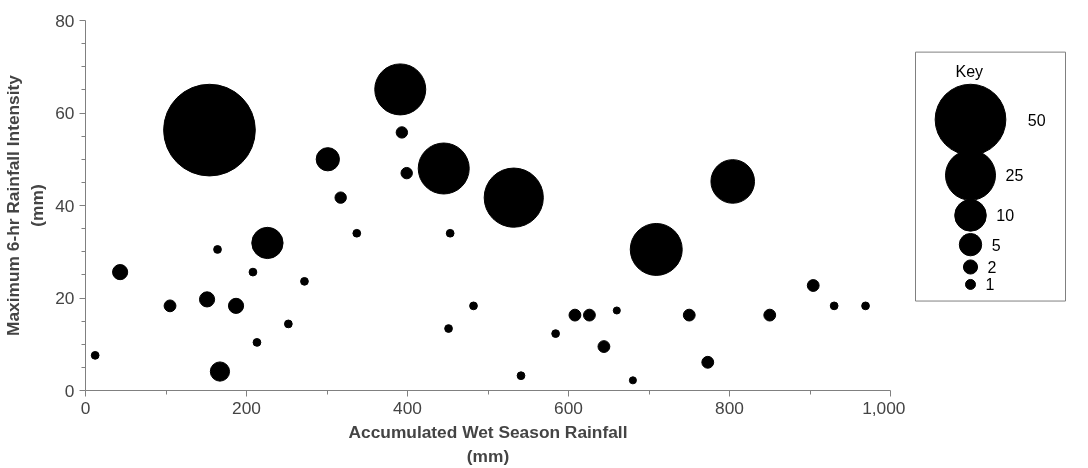  What do you see at coordinates (65, 113) in the screenshot?
I see `y-tick-label: 60` at bounding box center [65, 113].